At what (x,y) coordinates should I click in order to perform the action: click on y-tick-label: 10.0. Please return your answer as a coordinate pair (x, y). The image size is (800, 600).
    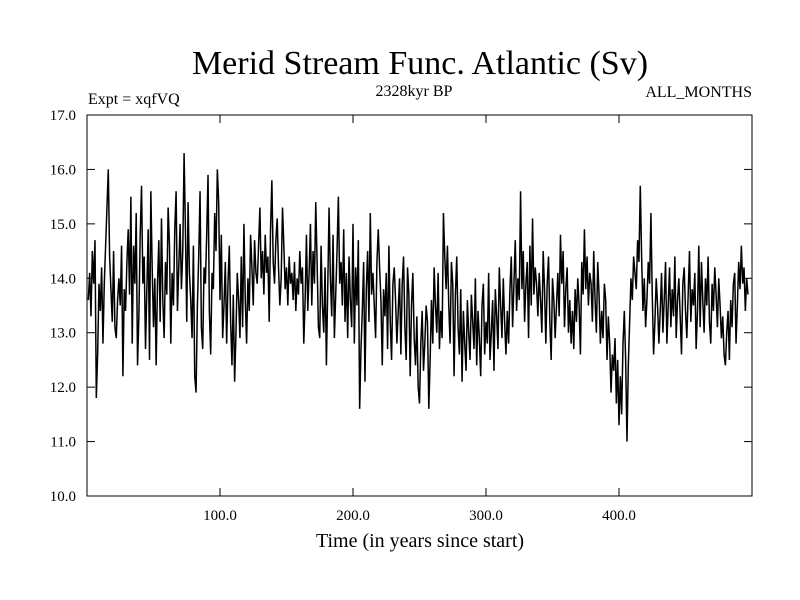
    Looking at the image, I should click on (63, 497).